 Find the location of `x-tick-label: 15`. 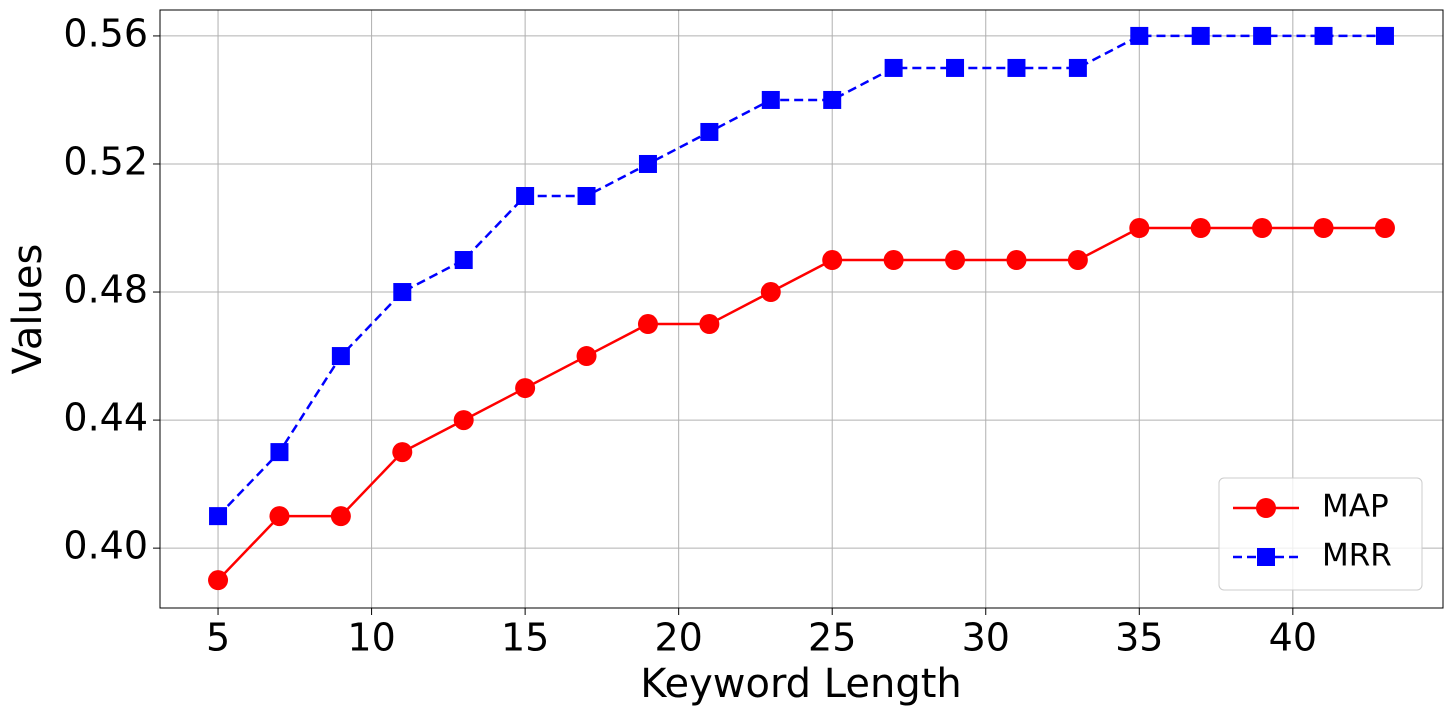

x-tick-label: 15 is located at coordinates (525, 638).